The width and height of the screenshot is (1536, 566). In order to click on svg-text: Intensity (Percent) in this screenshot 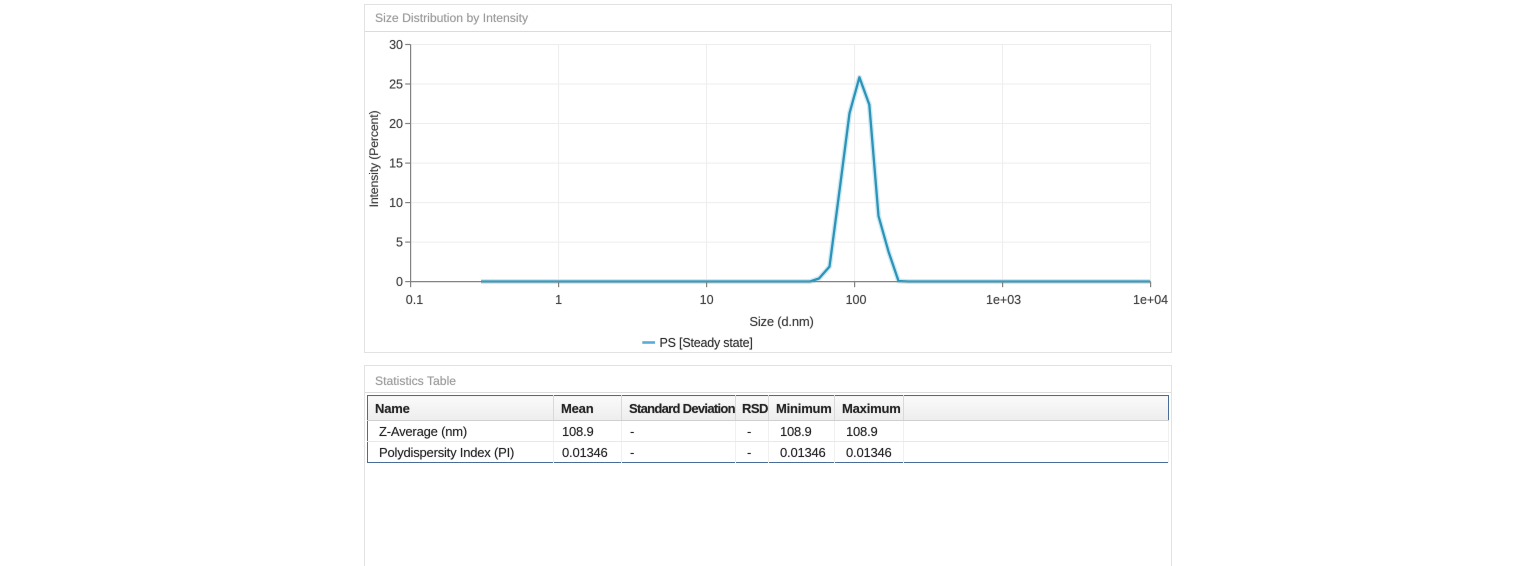, I will do `click(374, 159)`.